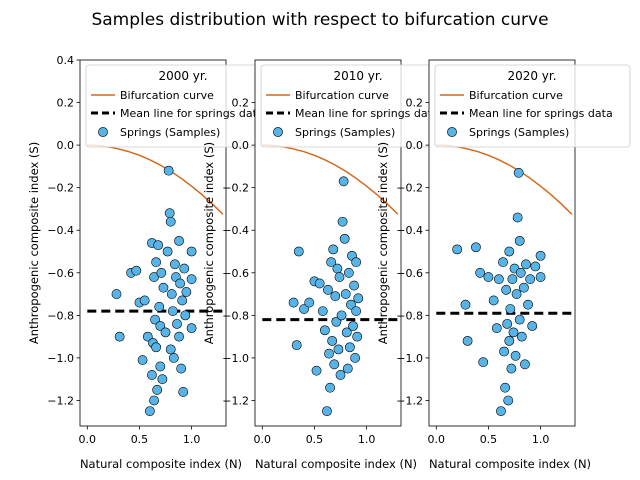 Image resolution: width=640 pixels, height=480 pixels. Describe the element at coordinates (182, 76) in the screenshot. I see `legend-title: 2000 yr.` at that location.